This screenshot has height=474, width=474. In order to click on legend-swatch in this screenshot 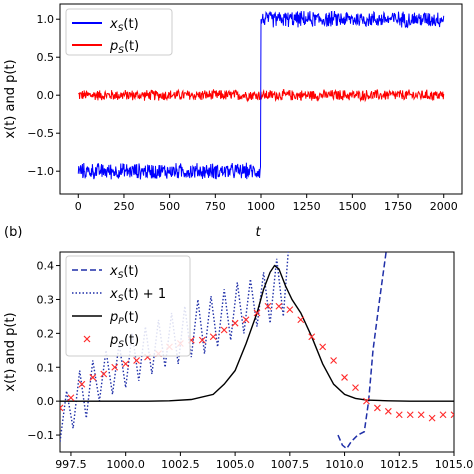, I will do `click(87, 339)`.